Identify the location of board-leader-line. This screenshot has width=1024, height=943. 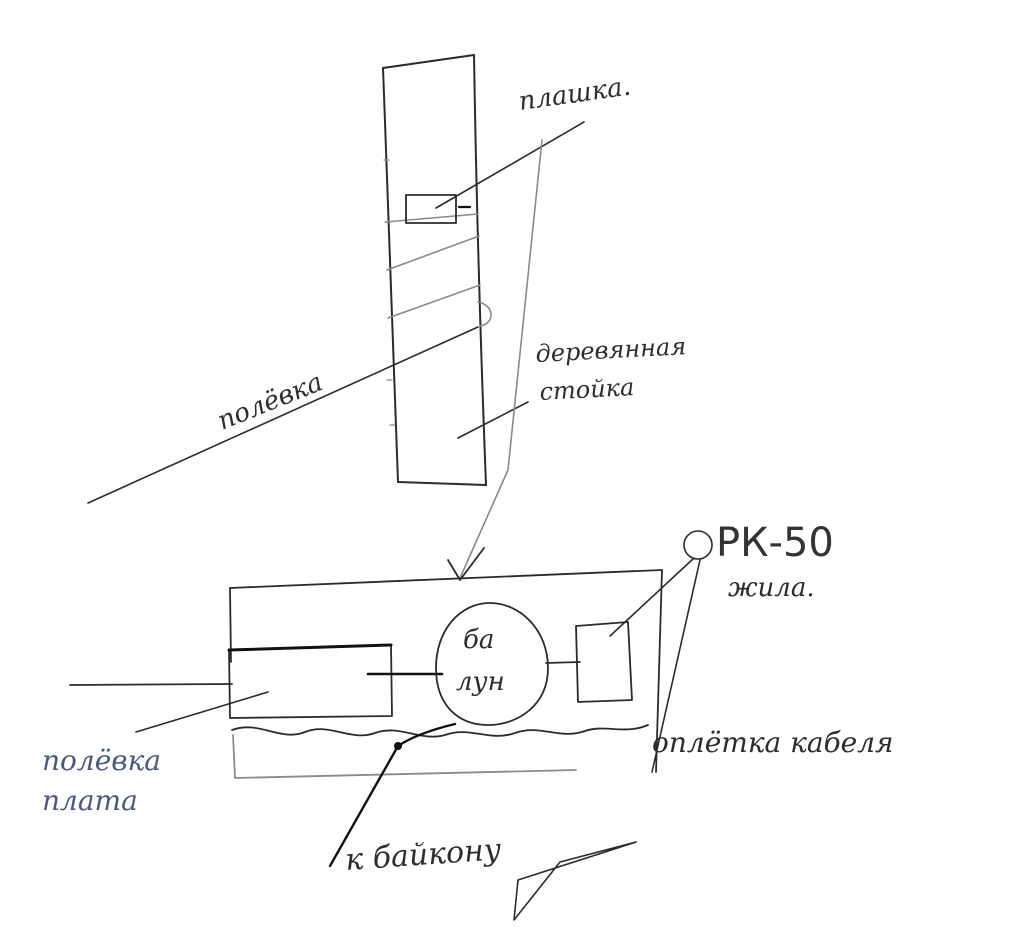
(202, 712).